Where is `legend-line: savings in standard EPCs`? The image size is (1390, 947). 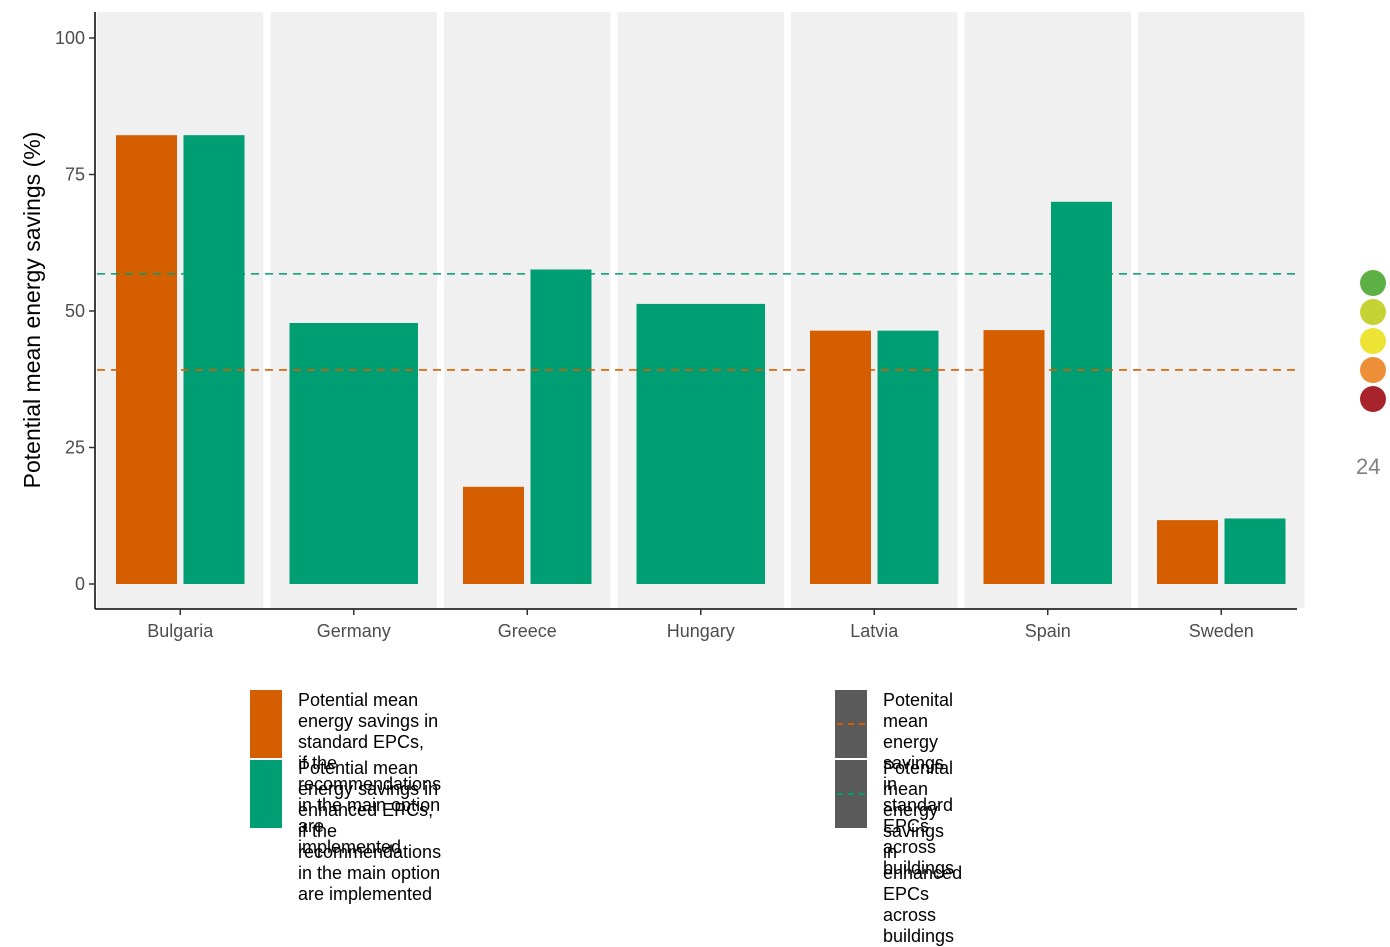 legend-line: savings in standard EPCs is located at coordinates (918, 794).